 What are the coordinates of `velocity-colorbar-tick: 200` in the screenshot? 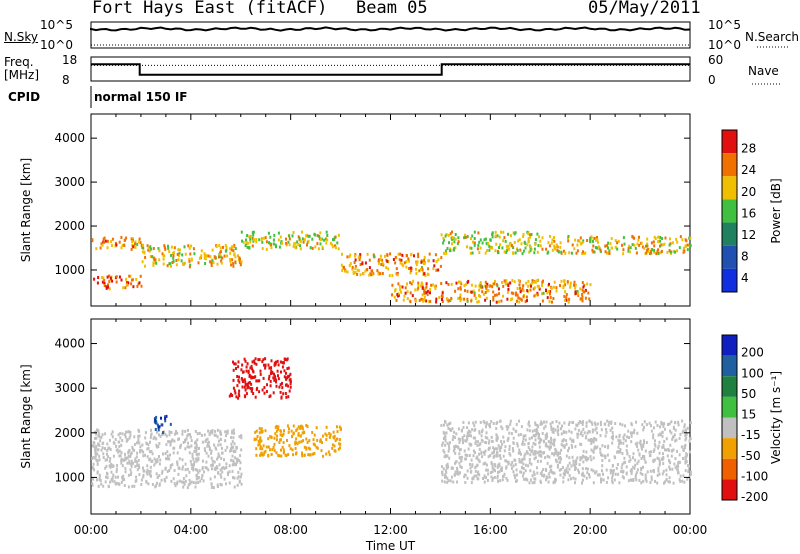 It's located at (752, 353).